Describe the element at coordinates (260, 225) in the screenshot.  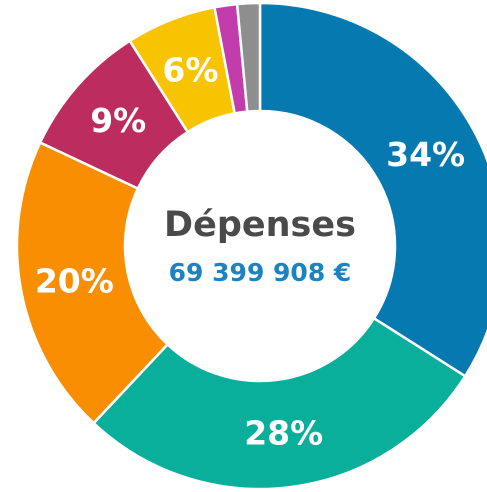
I see `center-title: Dépenses` at that location.